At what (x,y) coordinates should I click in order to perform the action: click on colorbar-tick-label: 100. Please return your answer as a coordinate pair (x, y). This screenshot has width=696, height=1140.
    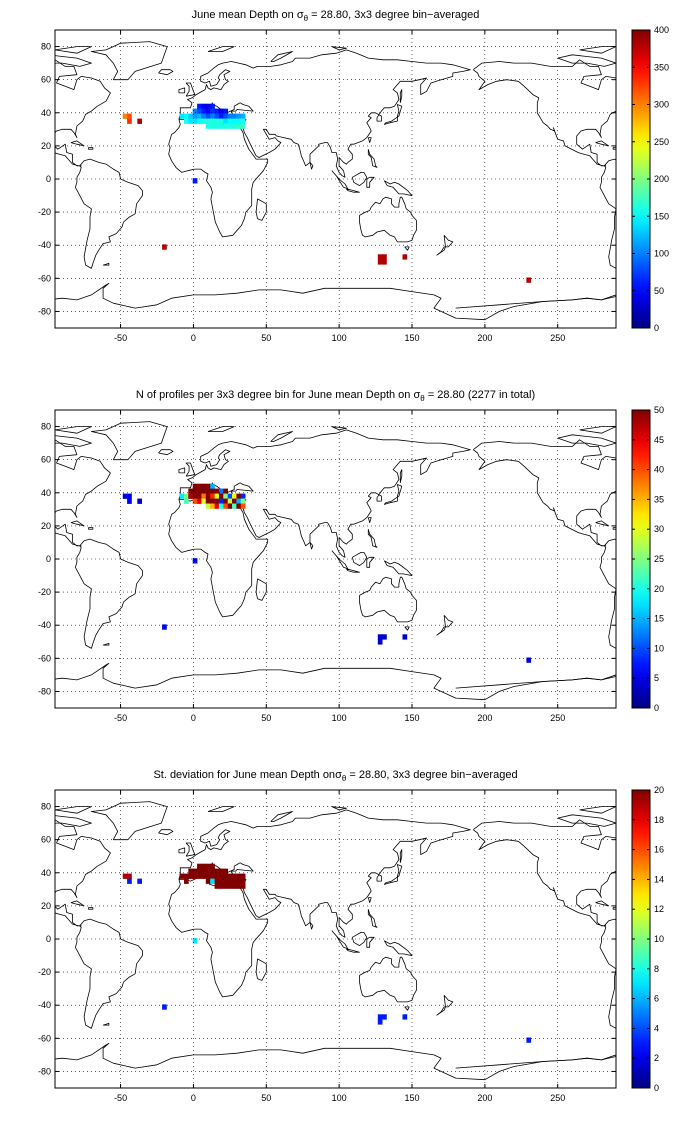
    Looking at the image, I should click on (661, 254).